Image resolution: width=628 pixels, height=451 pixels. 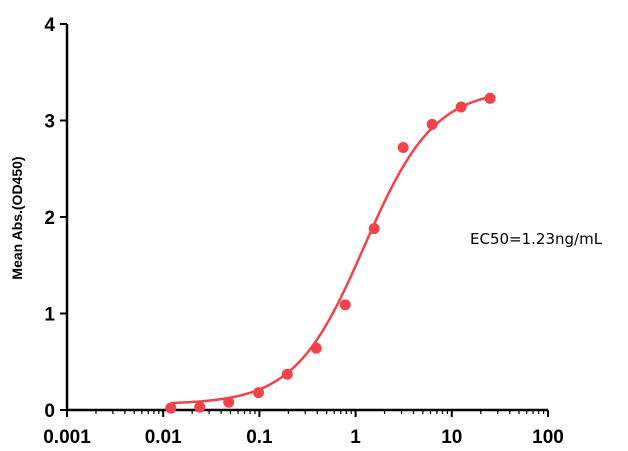 I want to click on x-tick-label: 1, so click(x=355, y=437).